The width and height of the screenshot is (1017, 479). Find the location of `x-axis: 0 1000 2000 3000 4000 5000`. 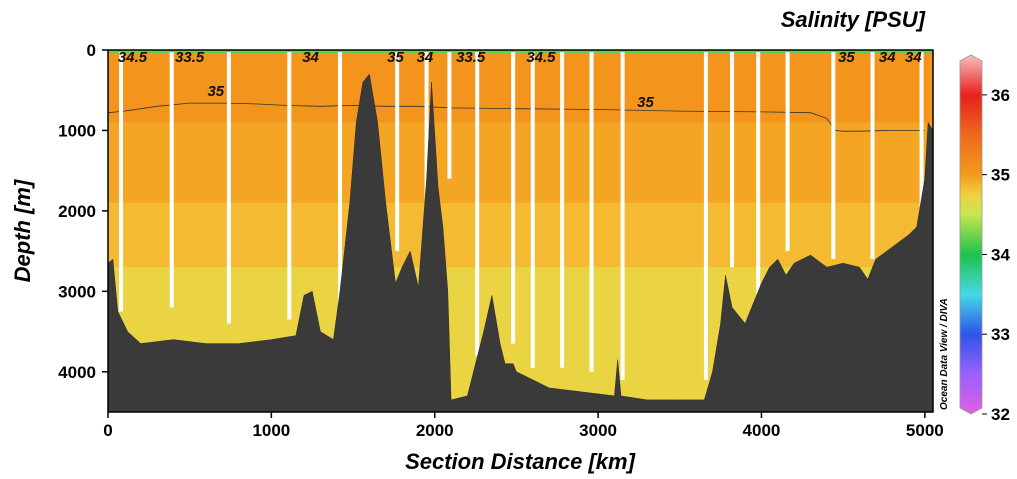

x-axis: 0 1000 2000 3000 4000 5000 is located at coordinates (523, 426).